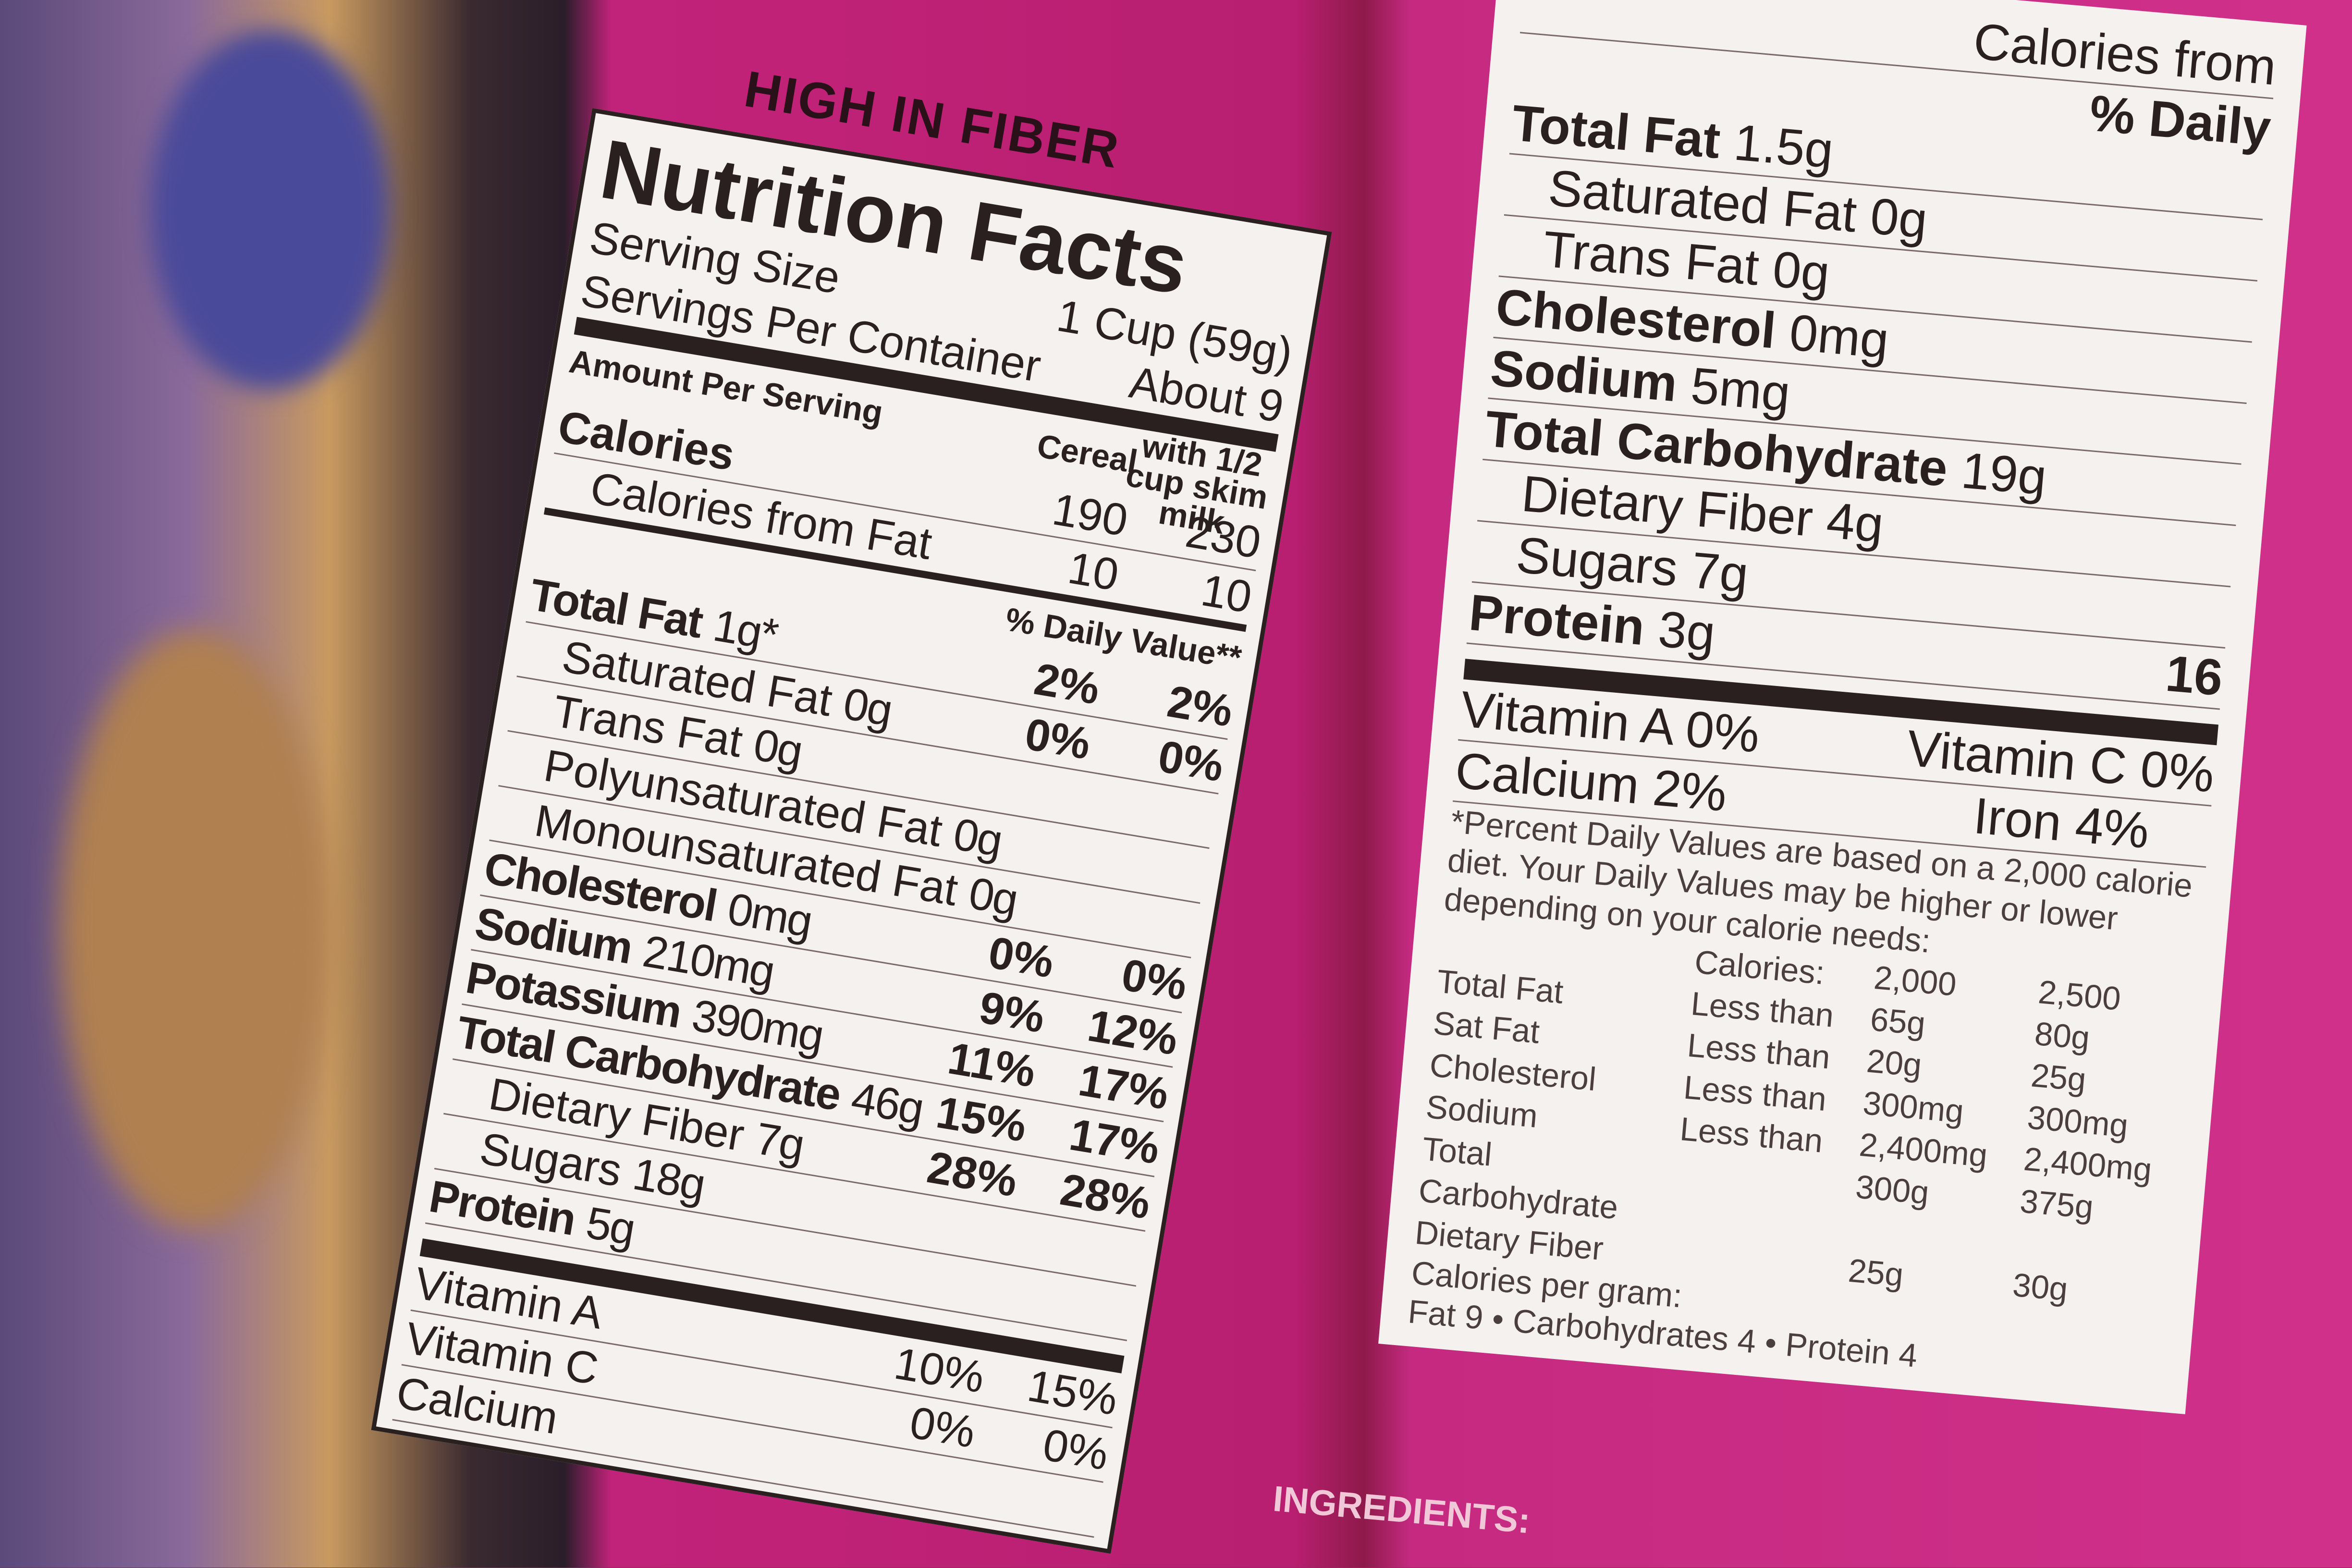  What do you see at coordinates (1741, 390) in the screenshot?
I see `nutrient-amount: 5mg` at bounding box center [1741, 390].